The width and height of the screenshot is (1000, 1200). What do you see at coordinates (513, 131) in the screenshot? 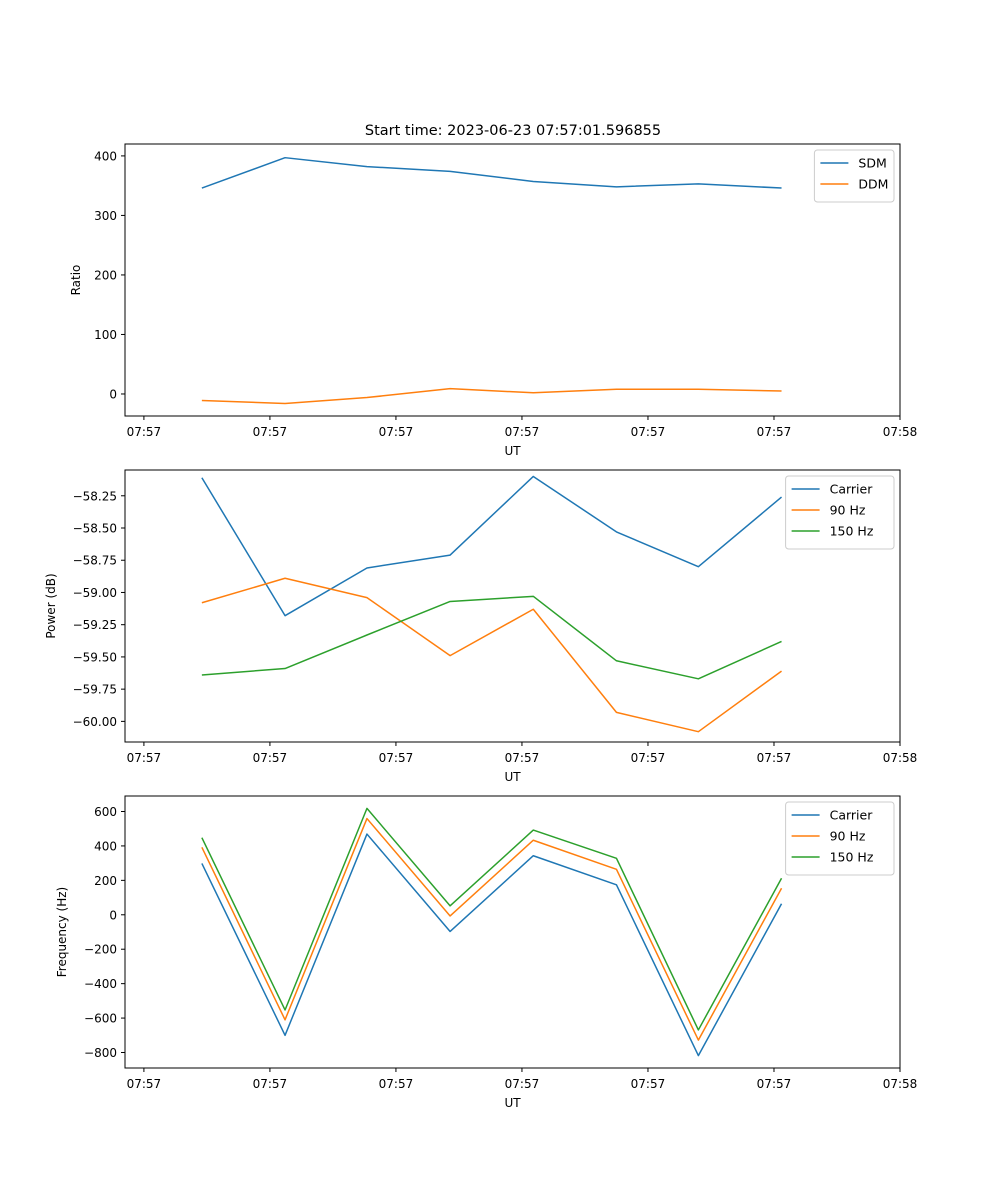
I see `chart-title: Start time: 2023-06-23 07:57:01.596855` at bounding box center [513, 131].